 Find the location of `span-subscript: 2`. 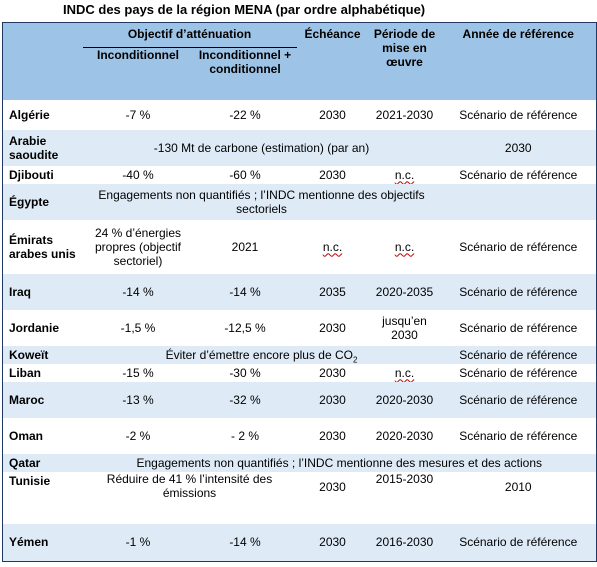

span-subscript: 2 is located at coordinates (355, 359).